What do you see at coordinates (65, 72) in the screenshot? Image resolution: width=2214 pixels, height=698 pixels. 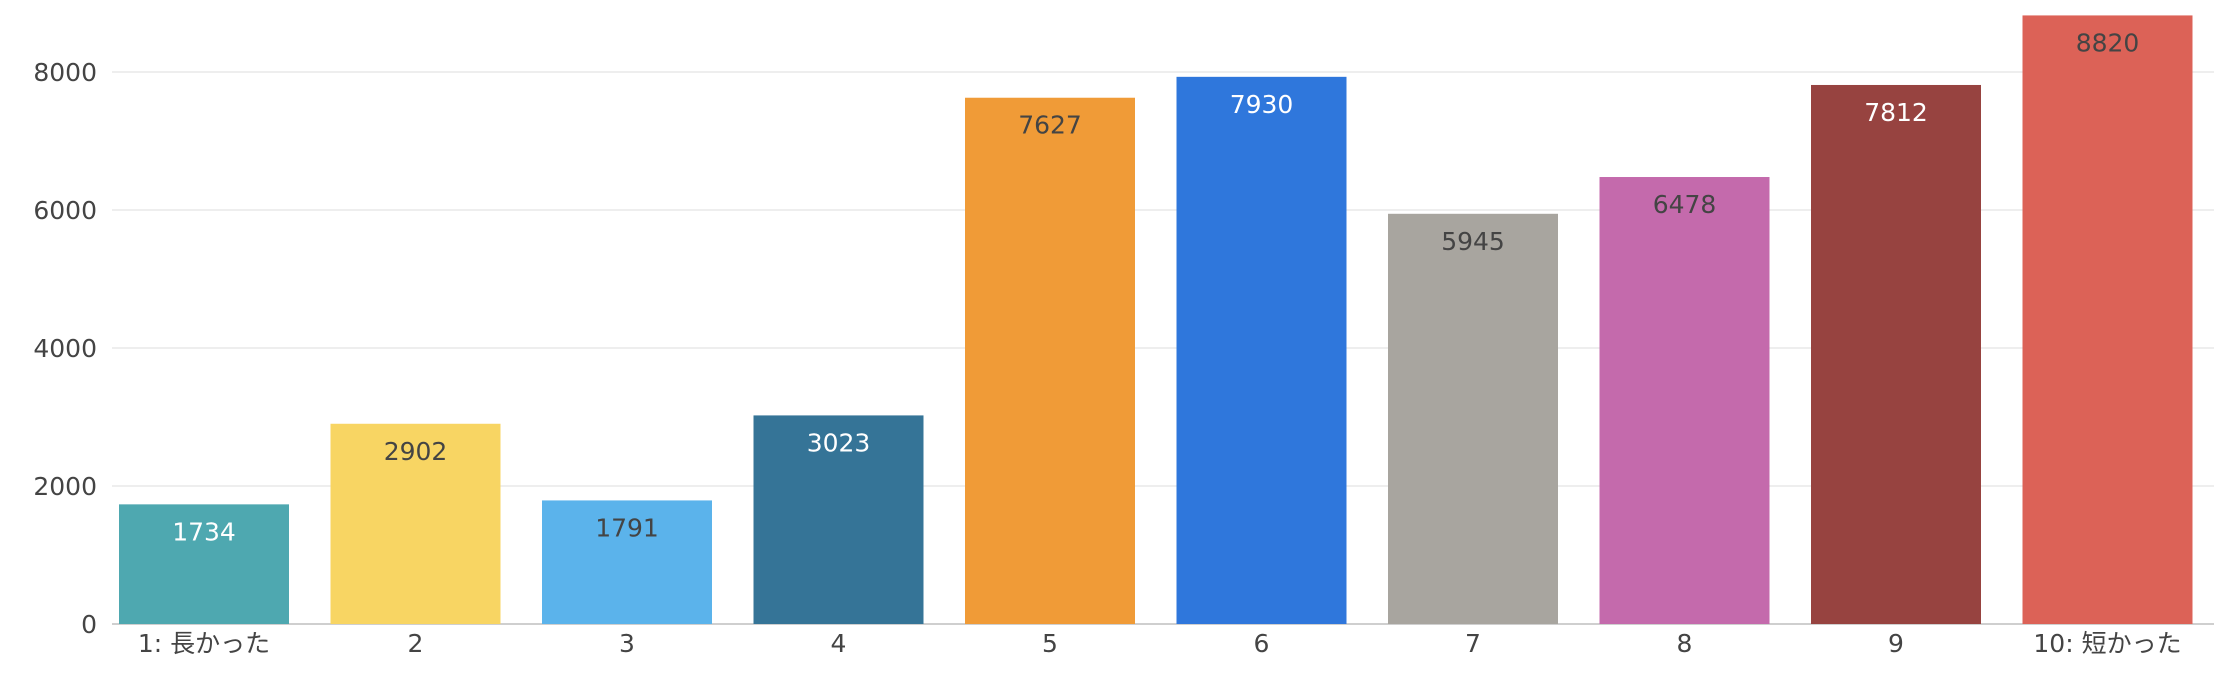 I see `y-tick-label: 8000` at bounding box center [65, 72].